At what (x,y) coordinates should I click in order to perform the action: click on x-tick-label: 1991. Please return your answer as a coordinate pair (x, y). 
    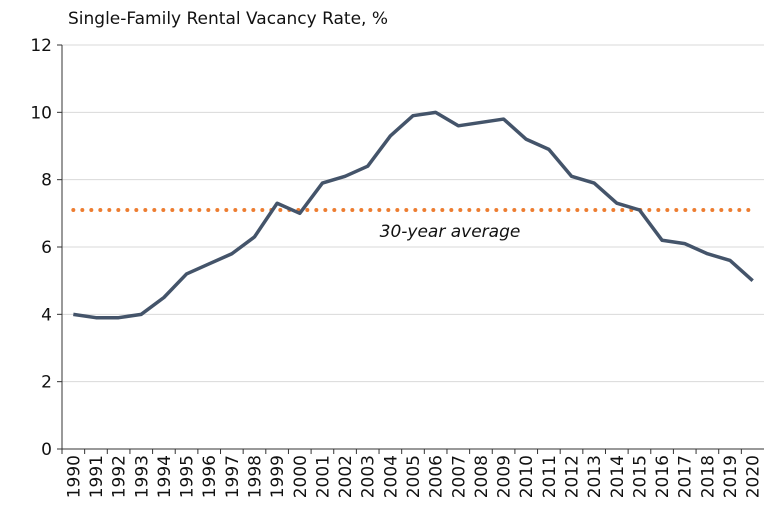
    Looking at the image, I should click on (97, 476).